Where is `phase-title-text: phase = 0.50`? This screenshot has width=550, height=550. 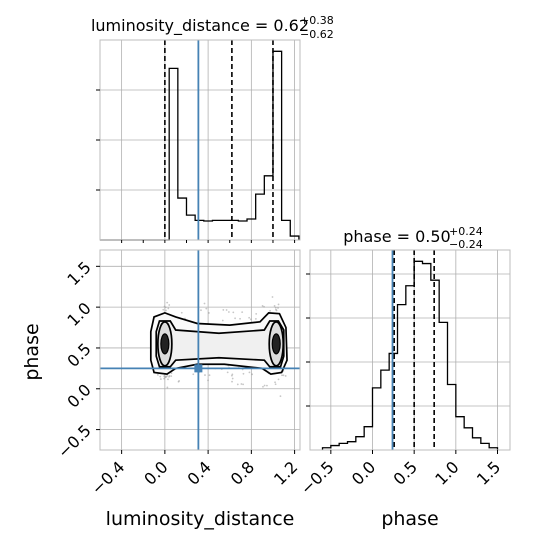
phase-title-text: phase = 0.50 is located at coordinates (396, 236).